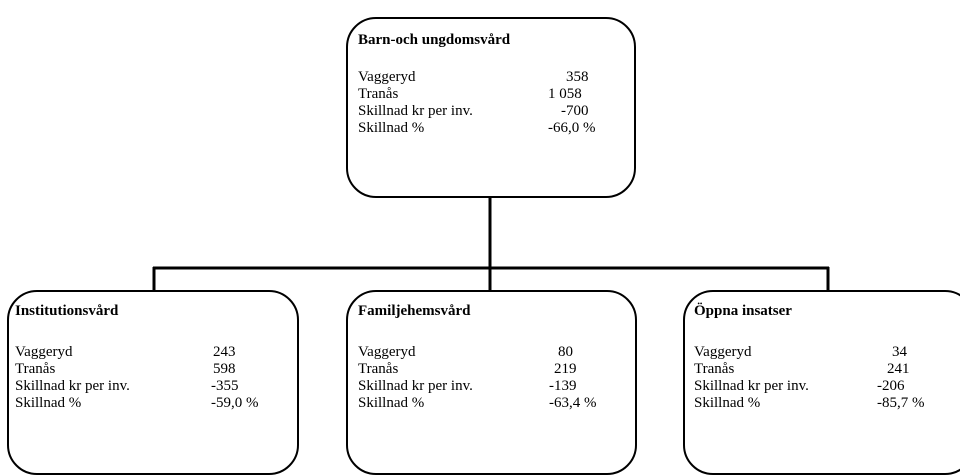 Image resolution: width=960 pixels, height=475 pixels. Describe the element at coordinates (898, 369) in the screenshot. I see `row-value: 241` at that location.